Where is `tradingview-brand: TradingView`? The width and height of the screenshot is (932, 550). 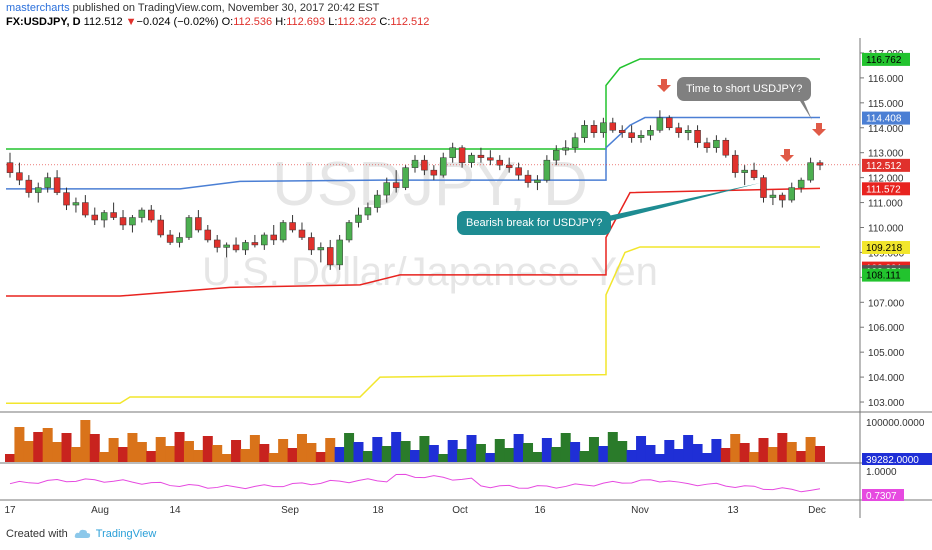
tradingview-brand: TradingView is located at coordinates (126, 534).